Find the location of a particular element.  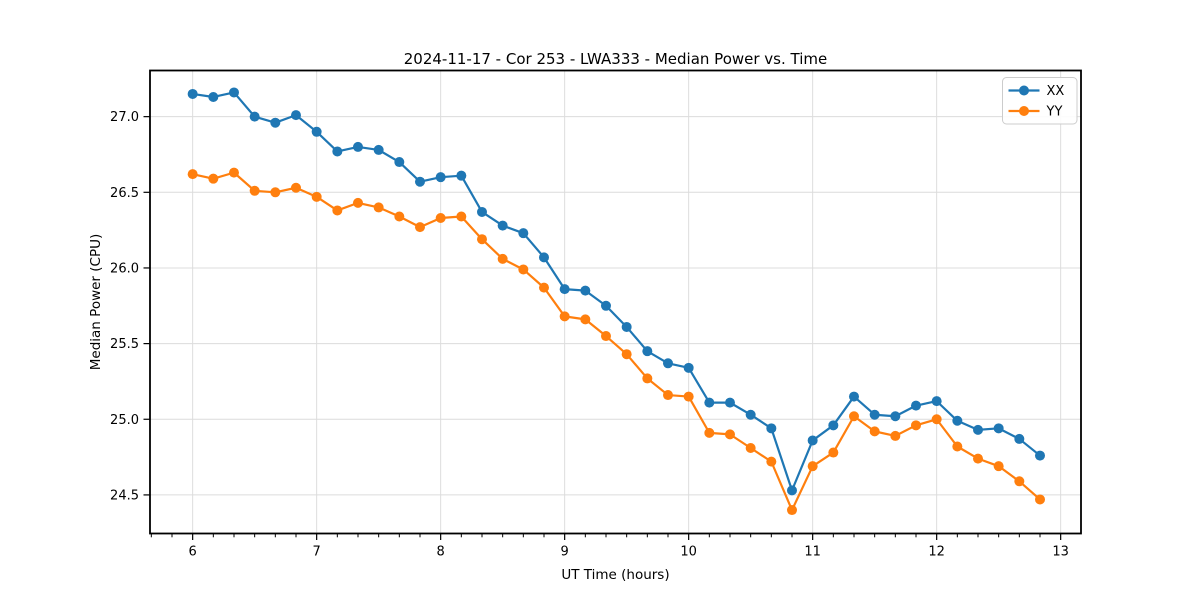

x-tick-label: 10 is located at coordinates (688, 552).